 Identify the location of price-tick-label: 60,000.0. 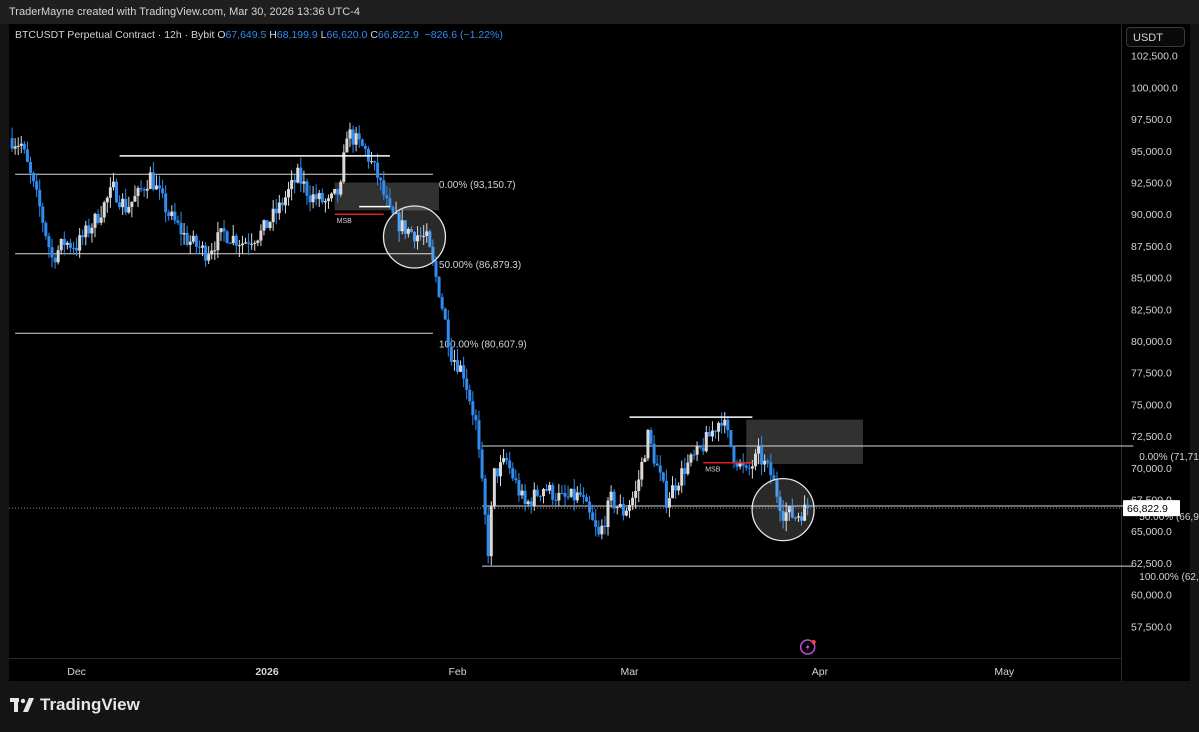
(1151, 596).